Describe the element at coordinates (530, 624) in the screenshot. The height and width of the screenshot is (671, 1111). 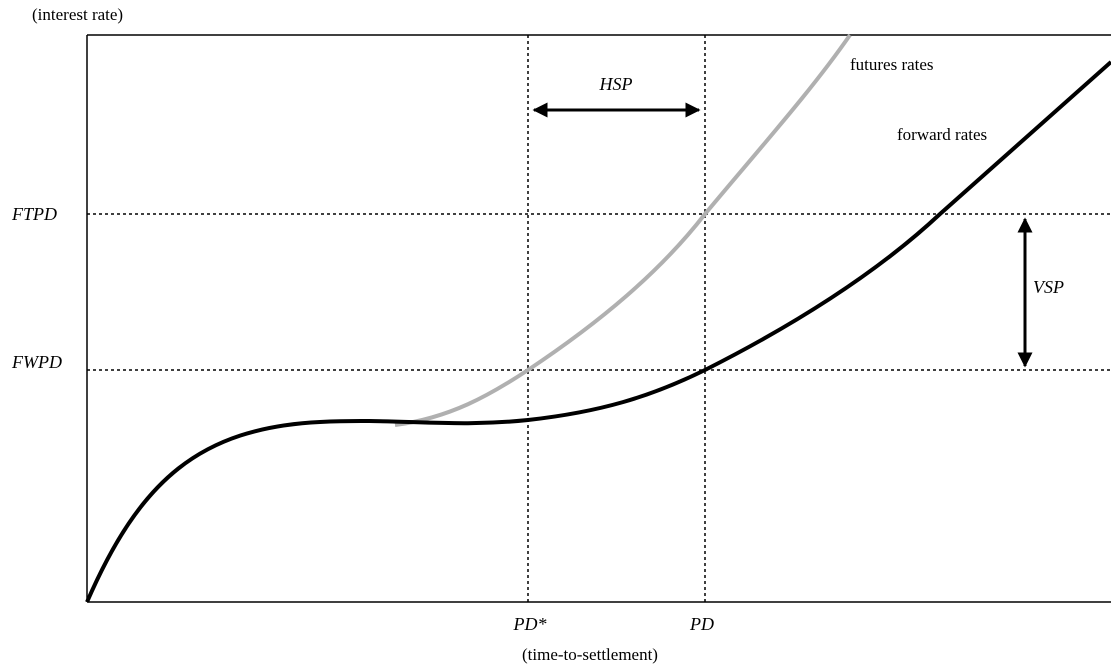
I see `pd-star-label: PD*` at that location.